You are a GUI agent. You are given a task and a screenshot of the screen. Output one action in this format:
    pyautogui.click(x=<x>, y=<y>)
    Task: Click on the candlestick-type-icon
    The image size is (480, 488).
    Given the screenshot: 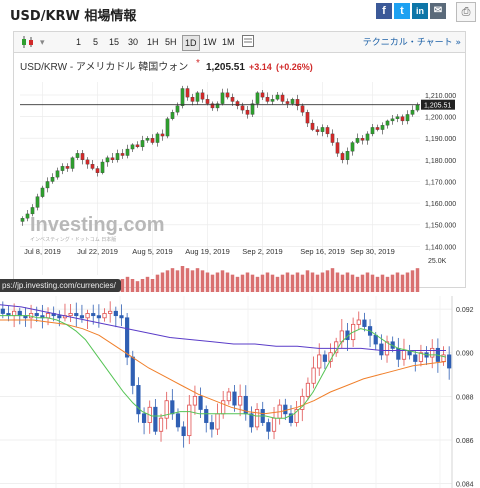 What is the action you would take?
    pyautogui.click(x=29, y=42)
    